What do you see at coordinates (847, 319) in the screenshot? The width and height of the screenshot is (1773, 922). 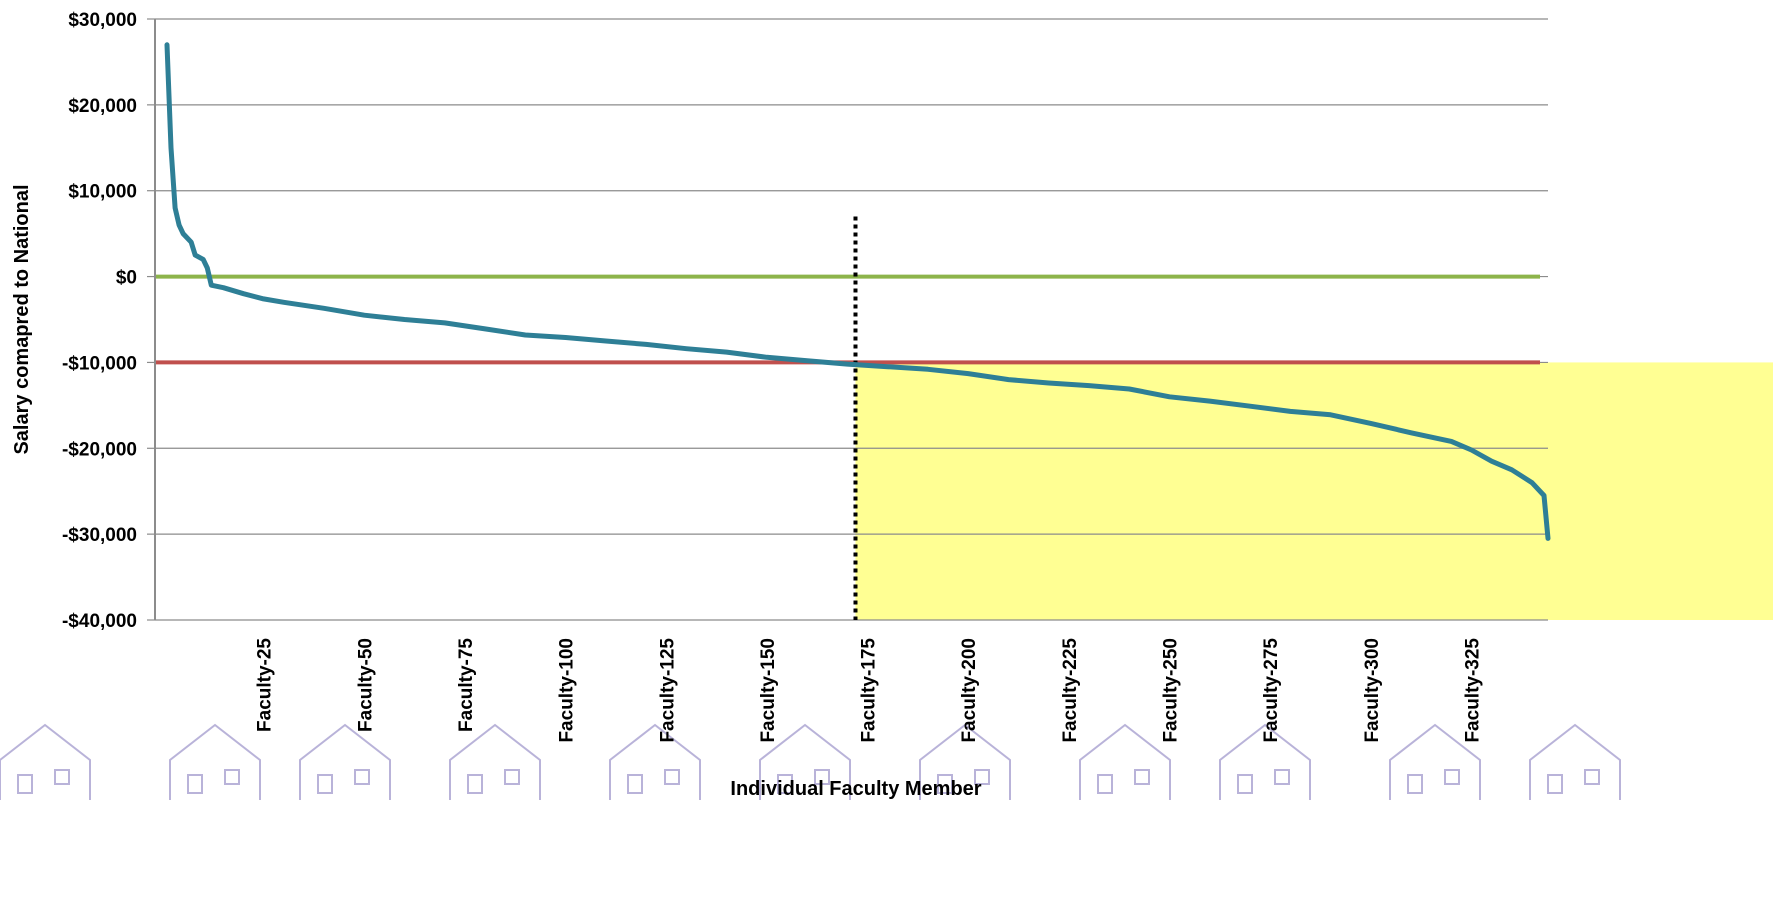 I see `reference-lines` at bounding box center [847, 319].